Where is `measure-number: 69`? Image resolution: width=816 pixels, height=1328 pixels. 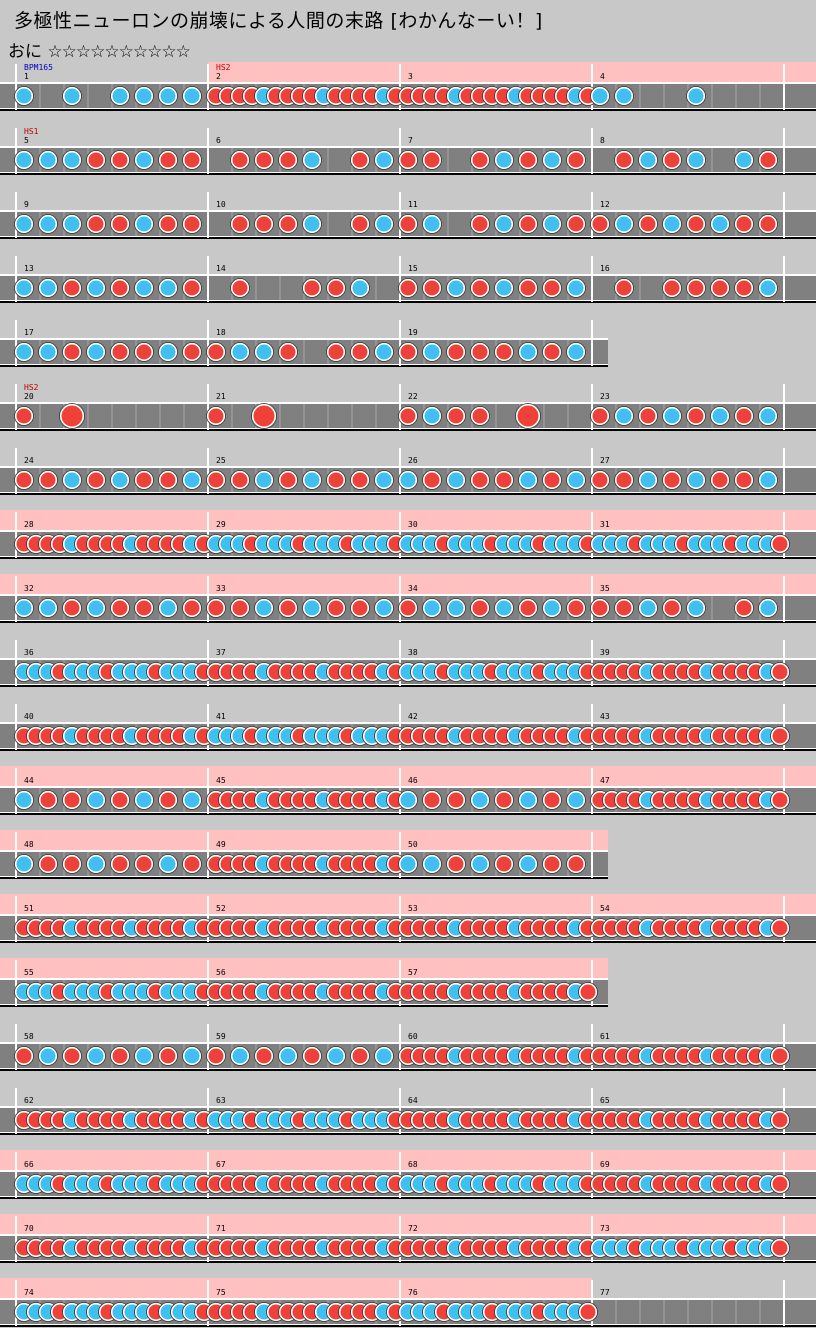
measure-number: 69 is located at coordinates (605, 1164).